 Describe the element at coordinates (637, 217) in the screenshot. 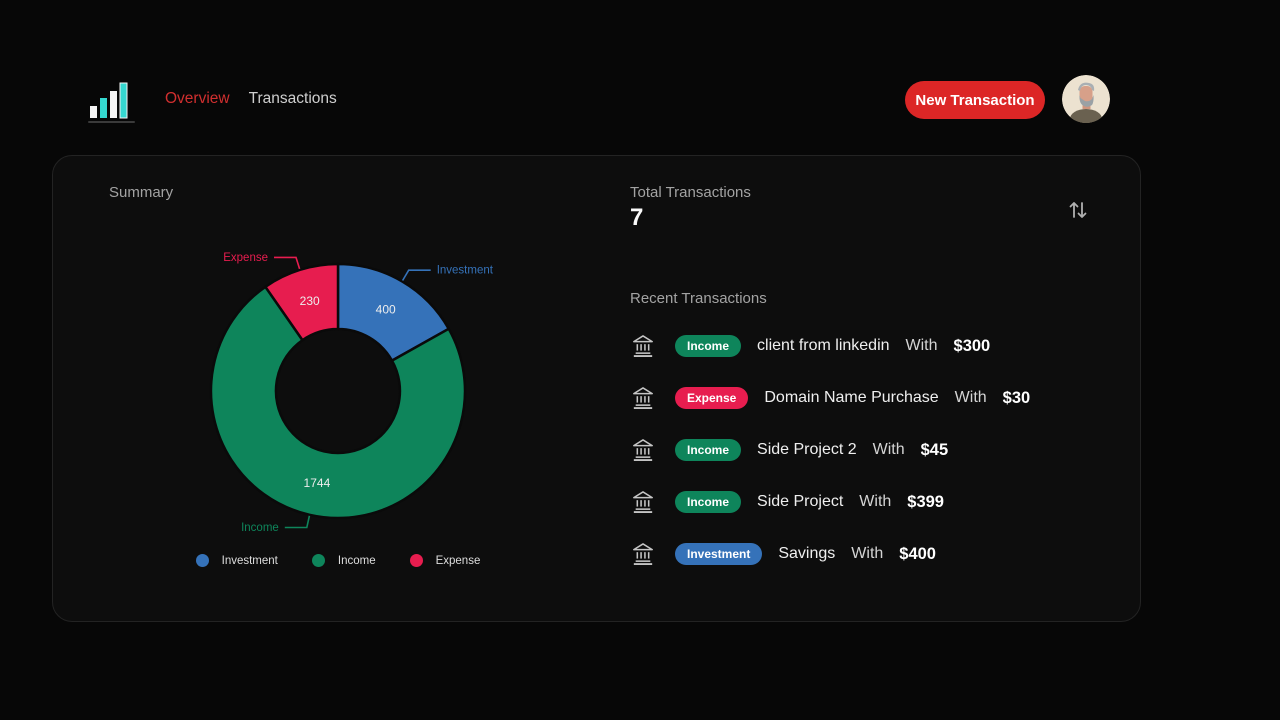

I see `total-transactions-value: 7` at that location.